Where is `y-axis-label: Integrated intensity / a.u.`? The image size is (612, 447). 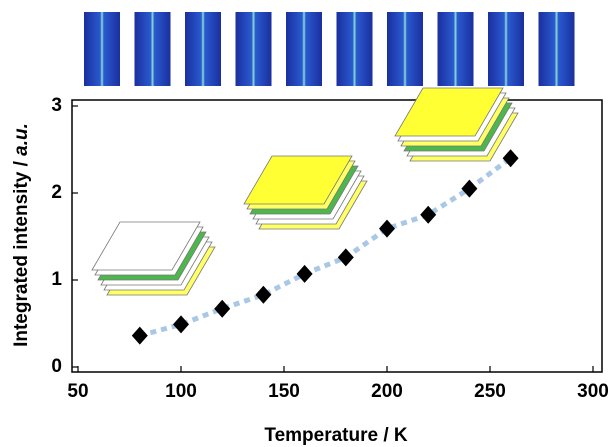 y-axis-label: Integrated intensity / a.u. is located at coordinates (21, 235).